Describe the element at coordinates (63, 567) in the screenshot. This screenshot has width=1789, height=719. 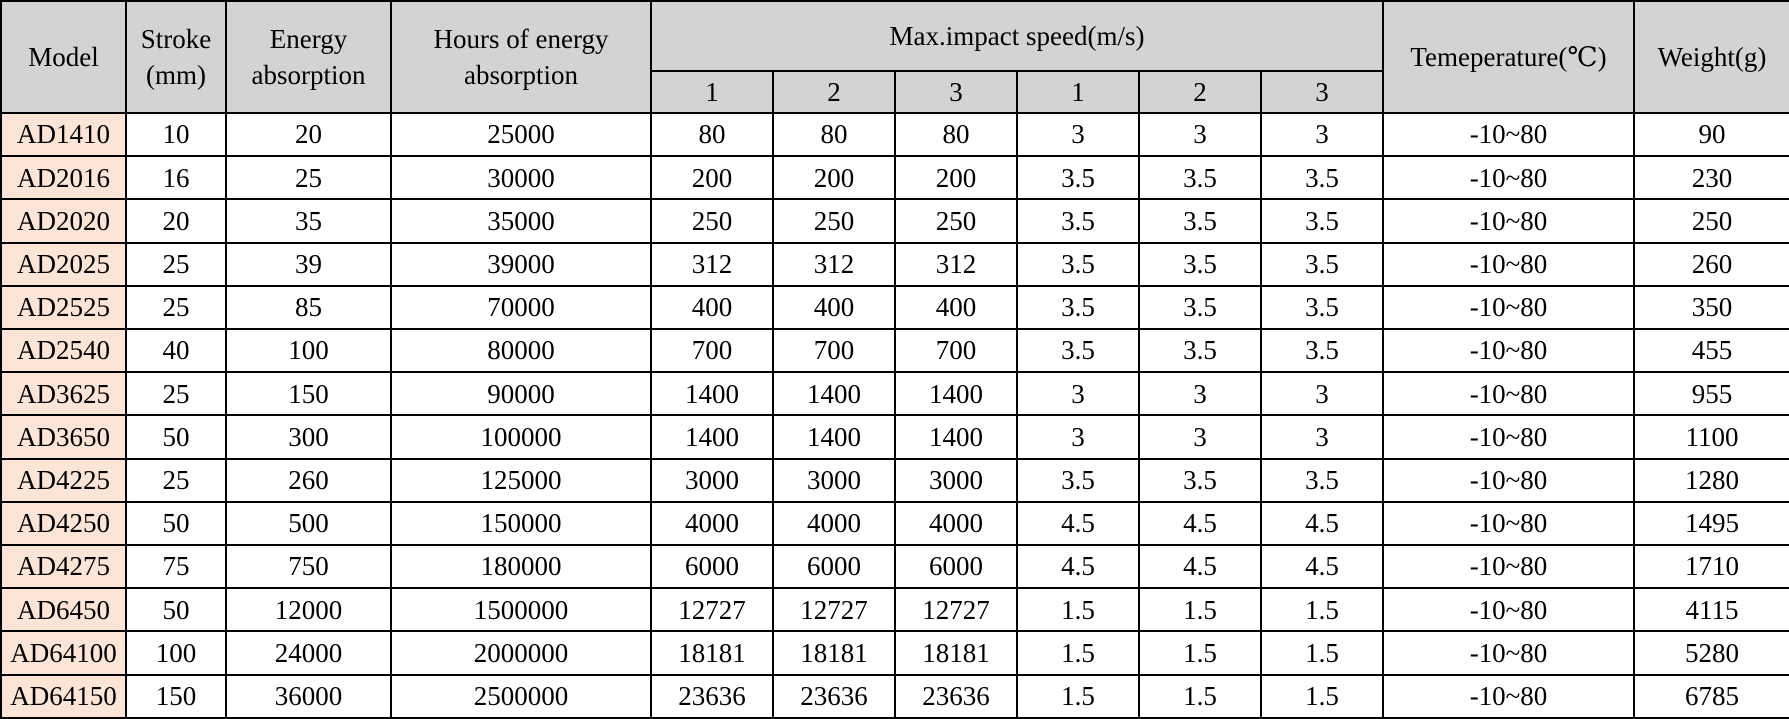
I see `model-cell: AD4275` at that location.